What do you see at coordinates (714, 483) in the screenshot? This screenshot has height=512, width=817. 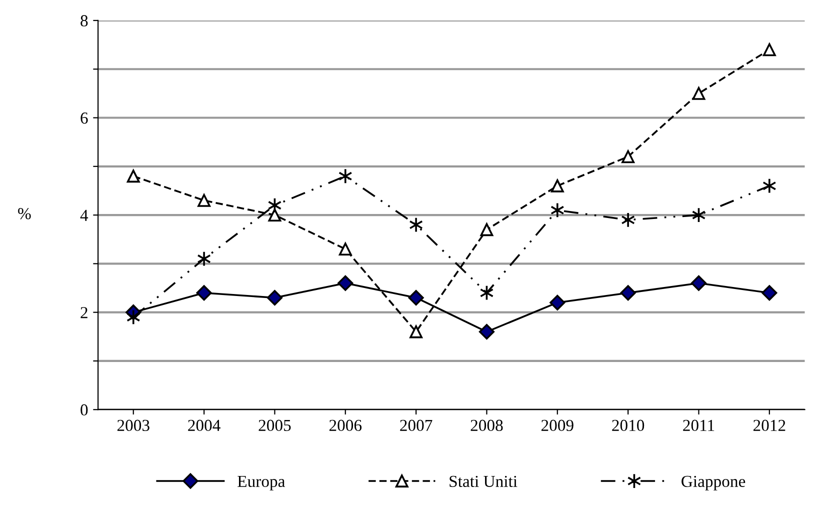 I see `legend-label: Giappone` at bounding box center [714, 483].